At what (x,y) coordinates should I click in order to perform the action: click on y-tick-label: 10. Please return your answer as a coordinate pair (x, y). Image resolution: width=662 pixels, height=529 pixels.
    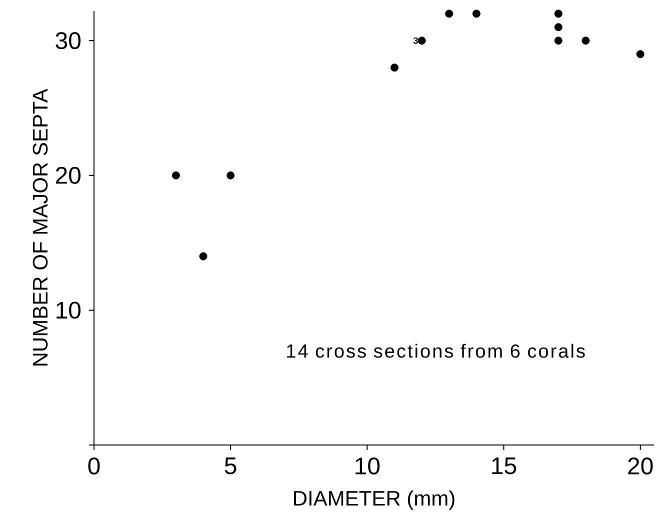
    Looking at the image, I should click on (68, 310).